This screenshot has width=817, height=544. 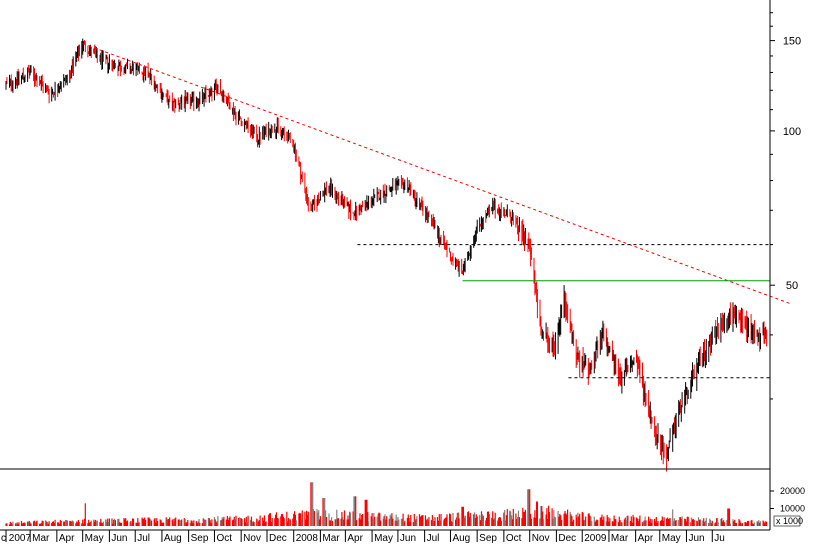 What do you see at coordinates (386, 504) in the screenshot?
I see `volume-panel` at bounding box center [386, 504].